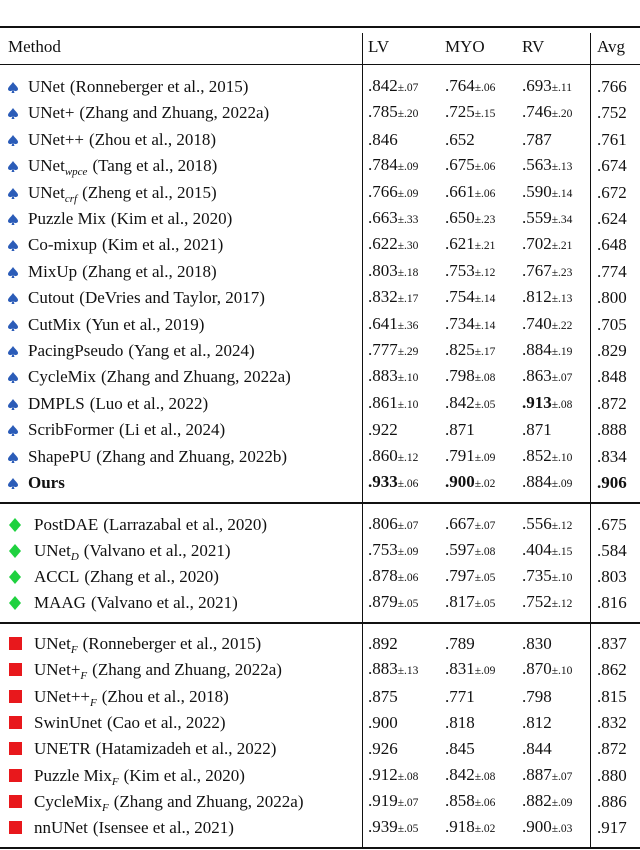  What do you see at coordinates (408, 88) in the screenshot?
I see `score-std: ±.07` at bounding box center [408, 88].